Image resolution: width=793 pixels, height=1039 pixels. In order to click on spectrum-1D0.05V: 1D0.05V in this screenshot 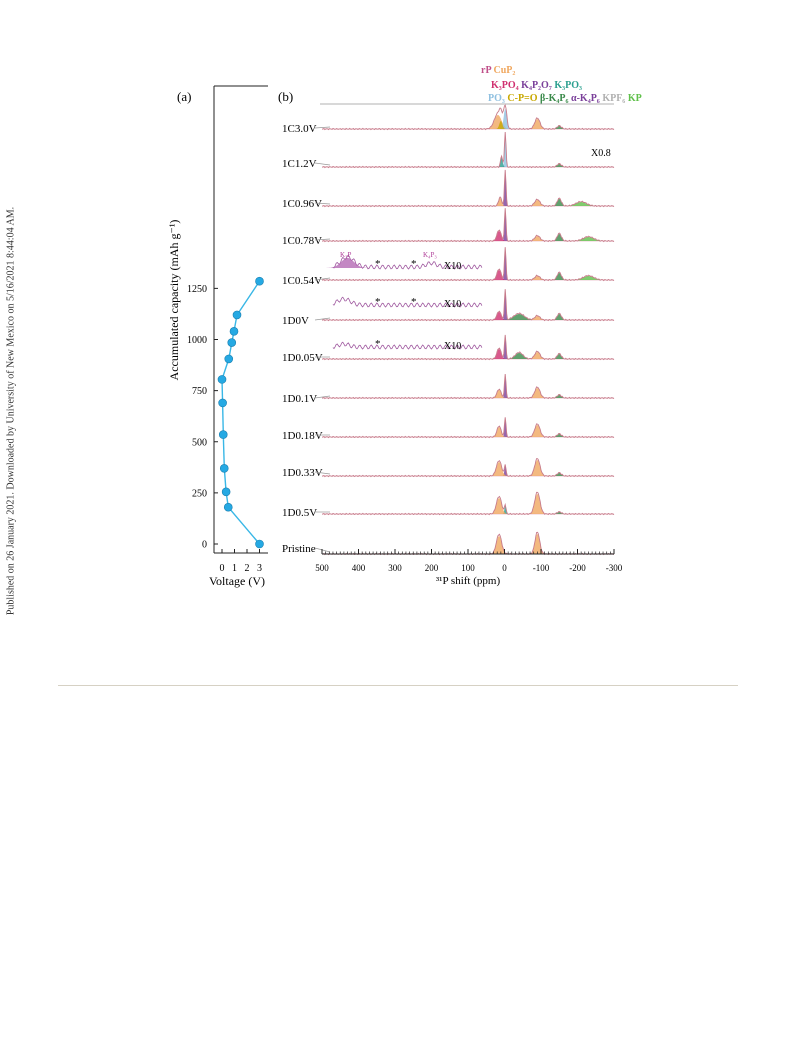, I will do `click(448, 349)`.